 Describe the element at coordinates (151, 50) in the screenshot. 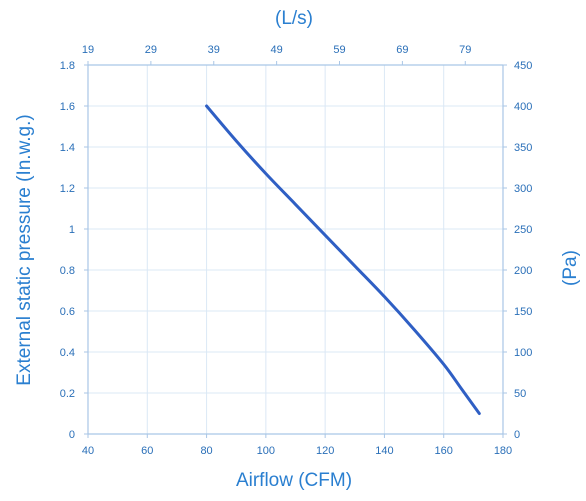

I see `top-tick-label: 29` at that location.